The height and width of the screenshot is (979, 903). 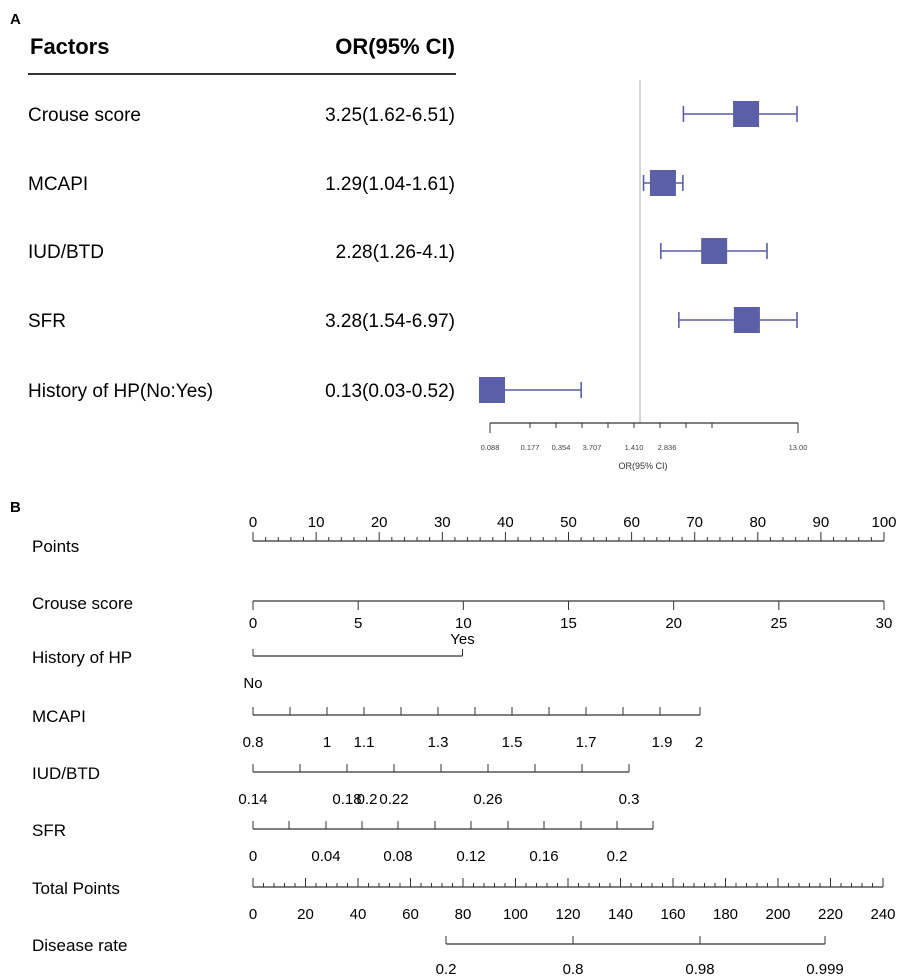 What do you see at coordinates (66, 252) in the screenshot?
I see `factor-label: IUD/BTD` at bounding box center [66, 252].